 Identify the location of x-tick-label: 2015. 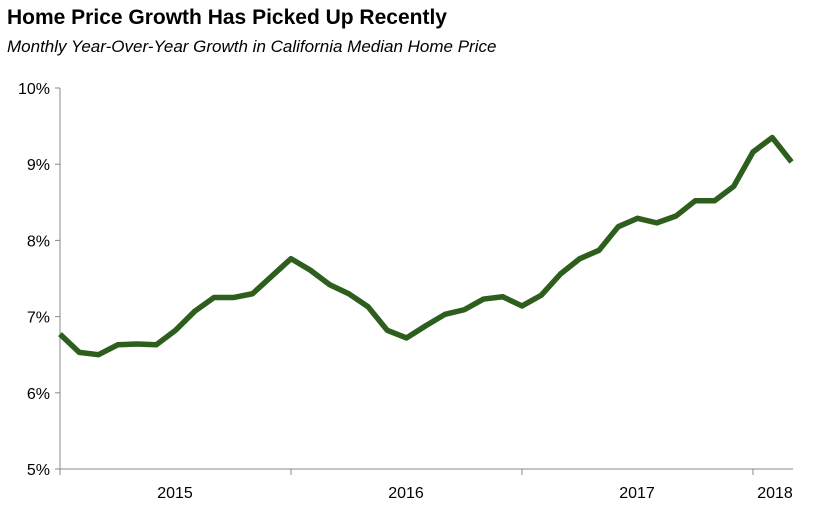
(175, 493).